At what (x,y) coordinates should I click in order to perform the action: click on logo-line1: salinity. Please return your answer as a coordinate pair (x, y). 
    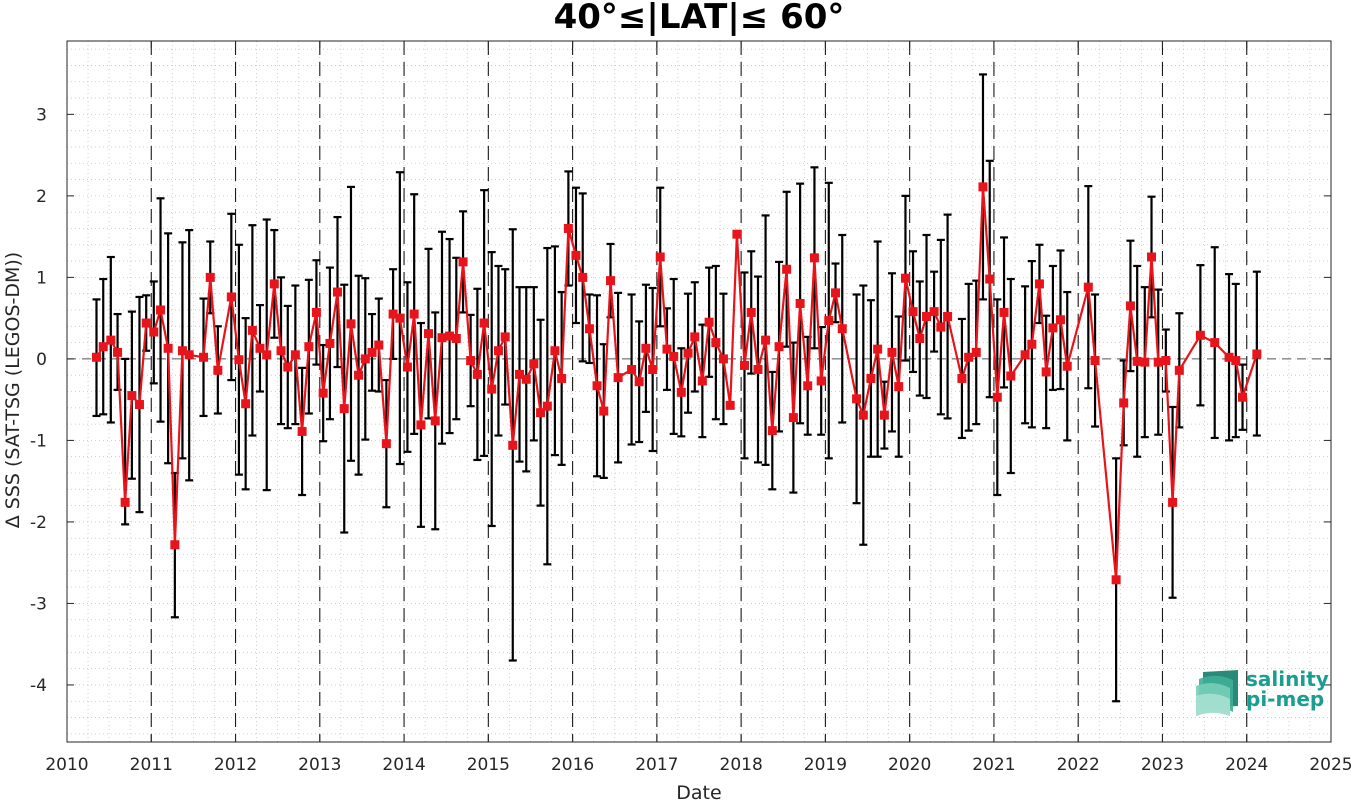
    Looking at the image, I should click on (1287, 679).